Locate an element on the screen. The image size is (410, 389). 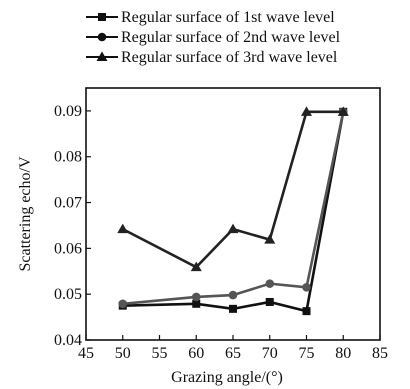
x-tick-label: 80 is located at coordinates (343, 353).